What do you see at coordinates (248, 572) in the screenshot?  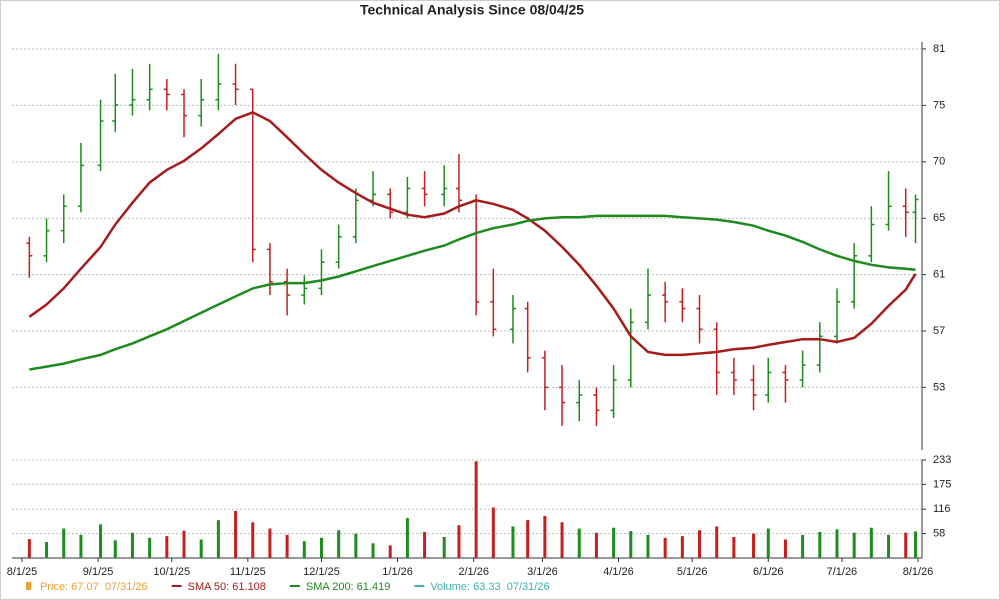 I see `x-tick-label: 11/1/25` at bounding box center [248, 572].